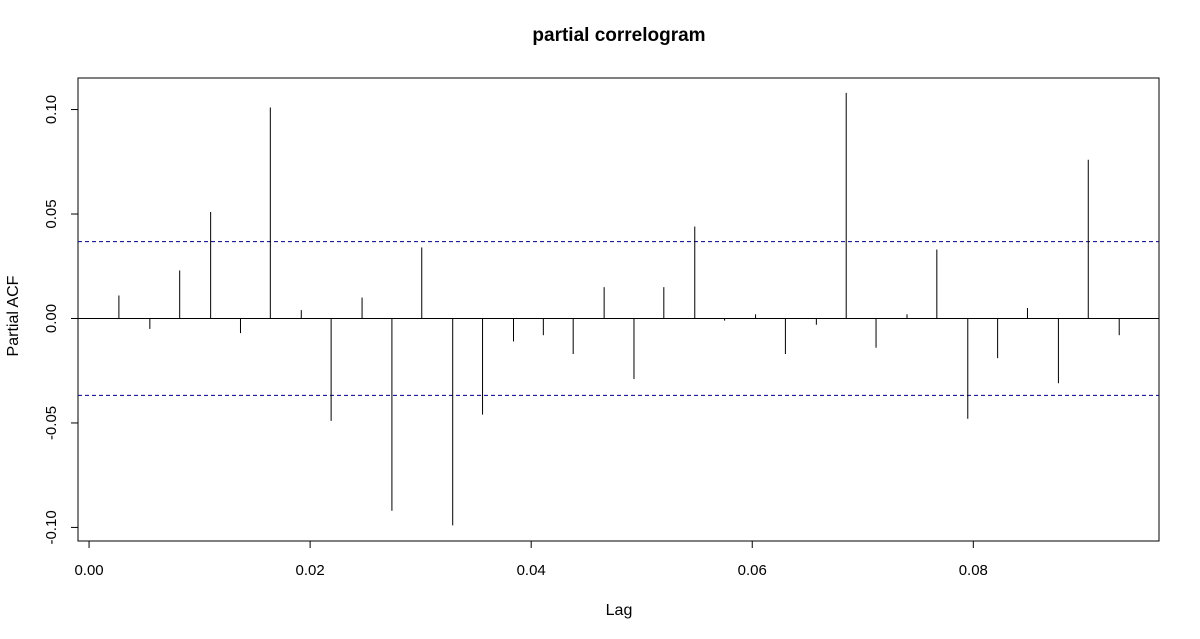 This screenshot has width=1200, height=639. Describe the element at coordinates (531, 570) in the screenshot. I see `x-tick-label: 0.04` at that location.